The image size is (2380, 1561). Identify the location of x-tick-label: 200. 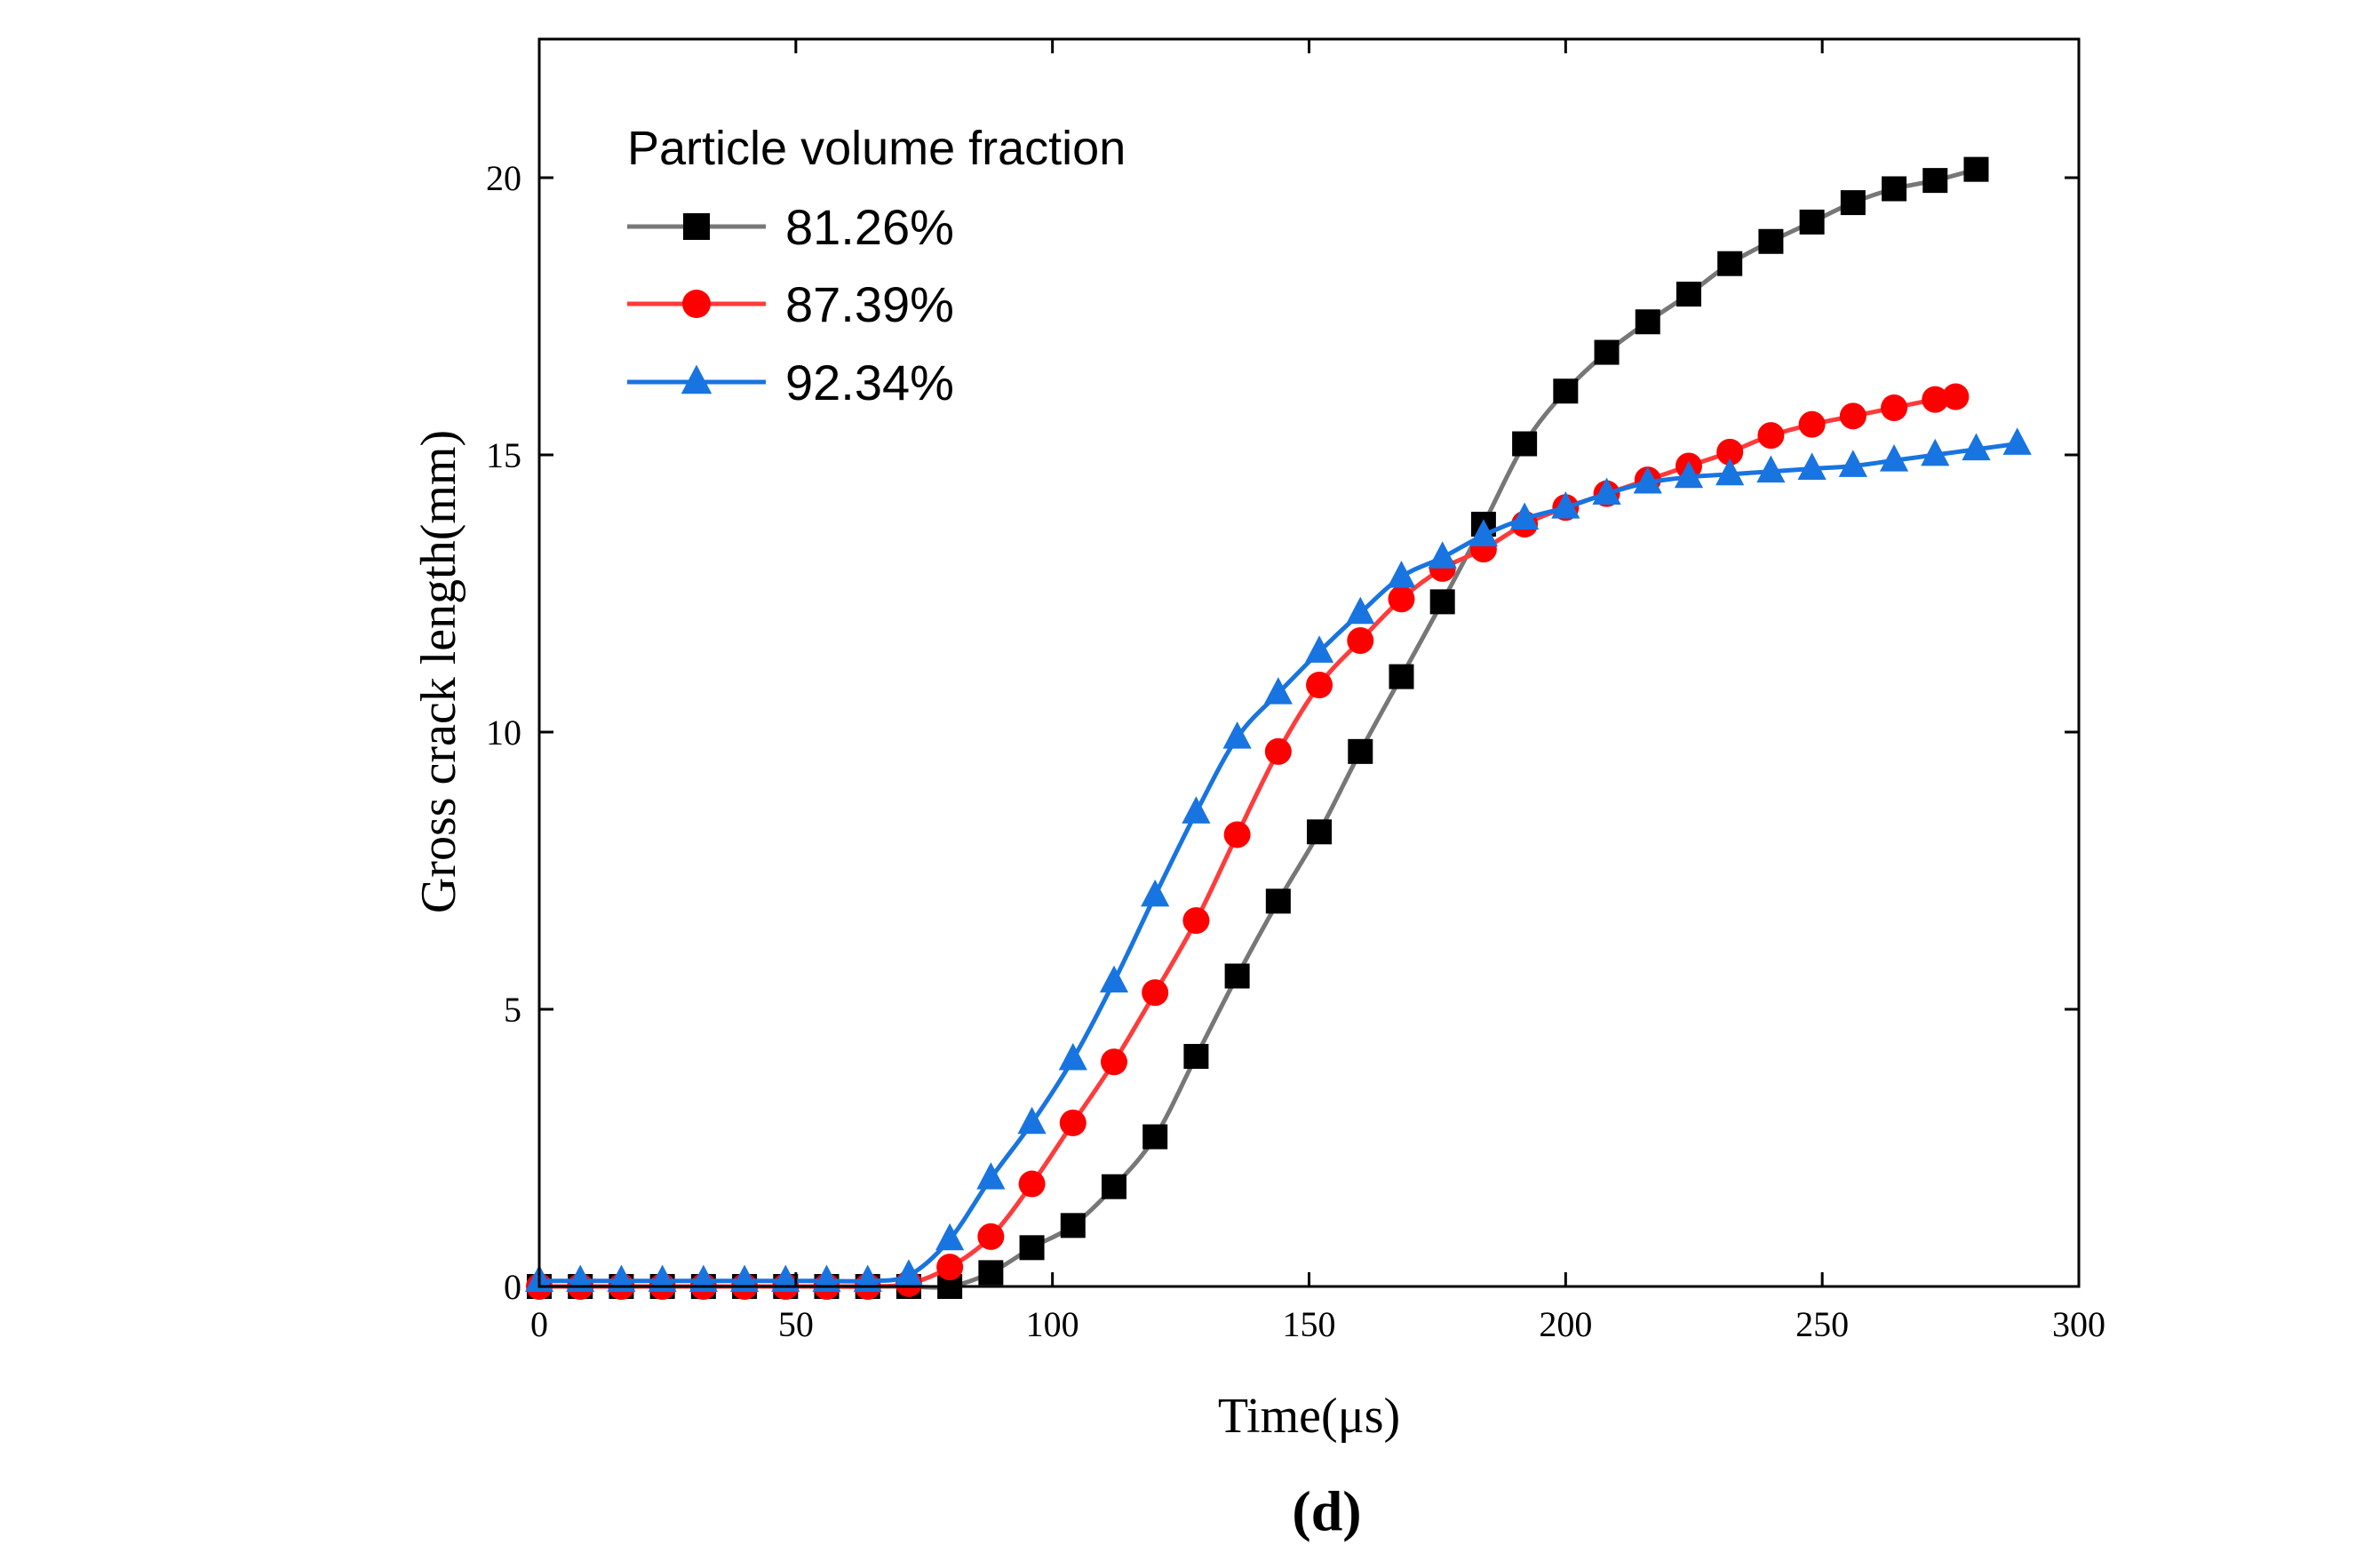
(1565, 1324).